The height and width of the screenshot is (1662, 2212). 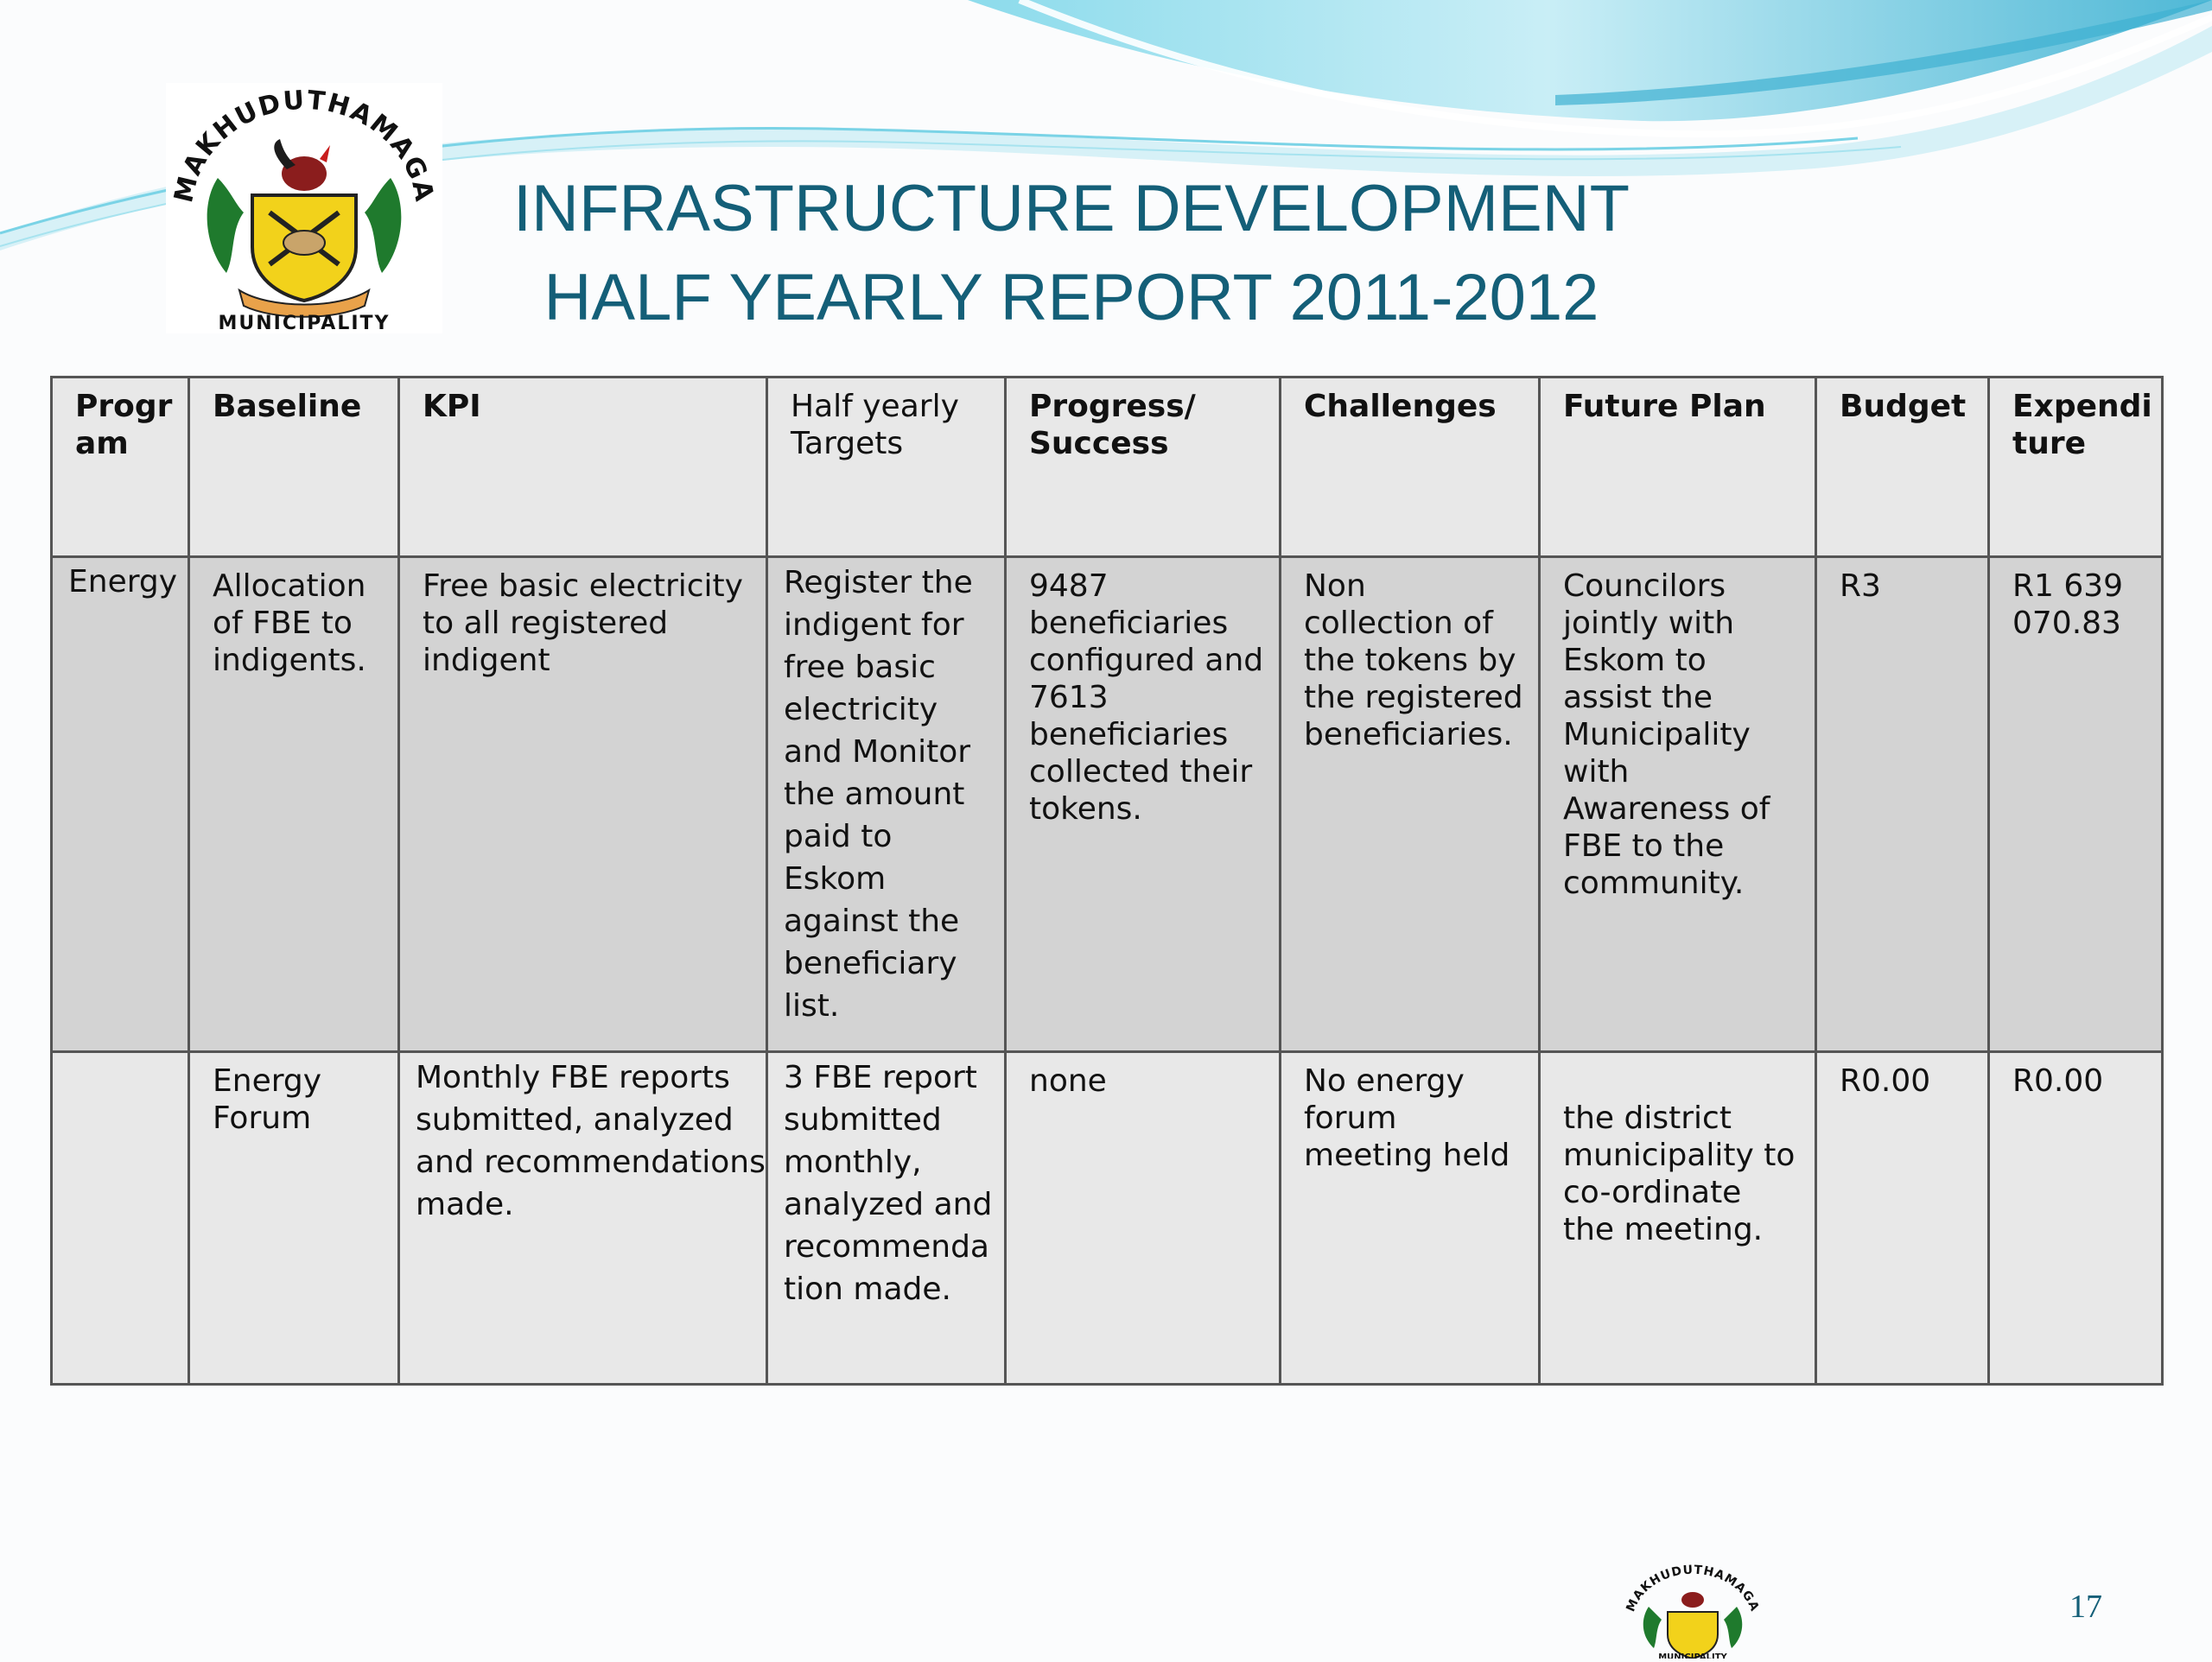 What do you see at coordinates (582, 467) in the screenshot?
I see `header-kpi: KPI` at bounding box center [582, 467].